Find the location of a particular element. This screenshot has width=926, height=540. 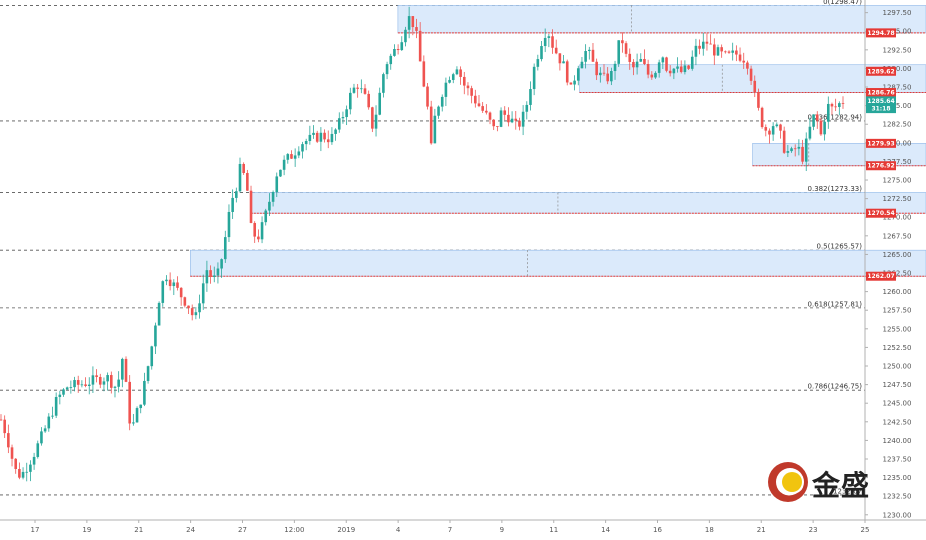

time-tick-label: 17 is located at coordinates (35, 530).